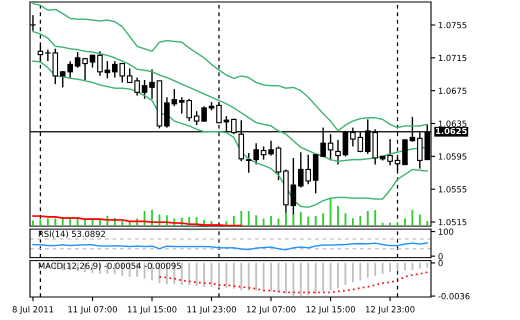 This screenshot has height=320, width=520. What do you see at coordinates (92, 310) in the screenshot?
I see `x-tick-label: 11 Jul 07:00` at bounding box center [92, 310].